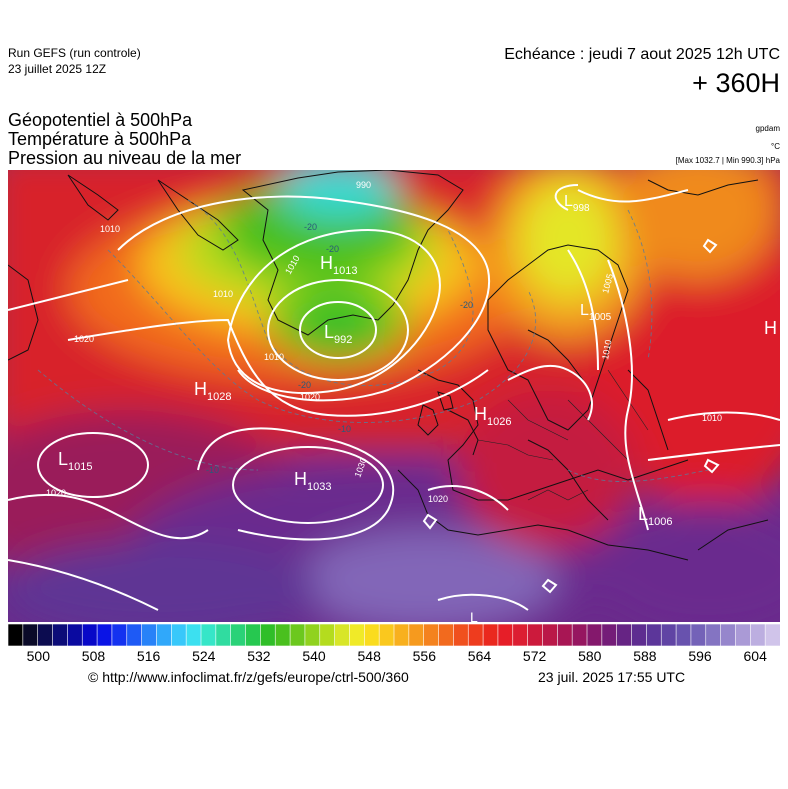 The height and width of the screenshot is (789, 788). I want to click on isobar-label: 990, so click(363, 185).